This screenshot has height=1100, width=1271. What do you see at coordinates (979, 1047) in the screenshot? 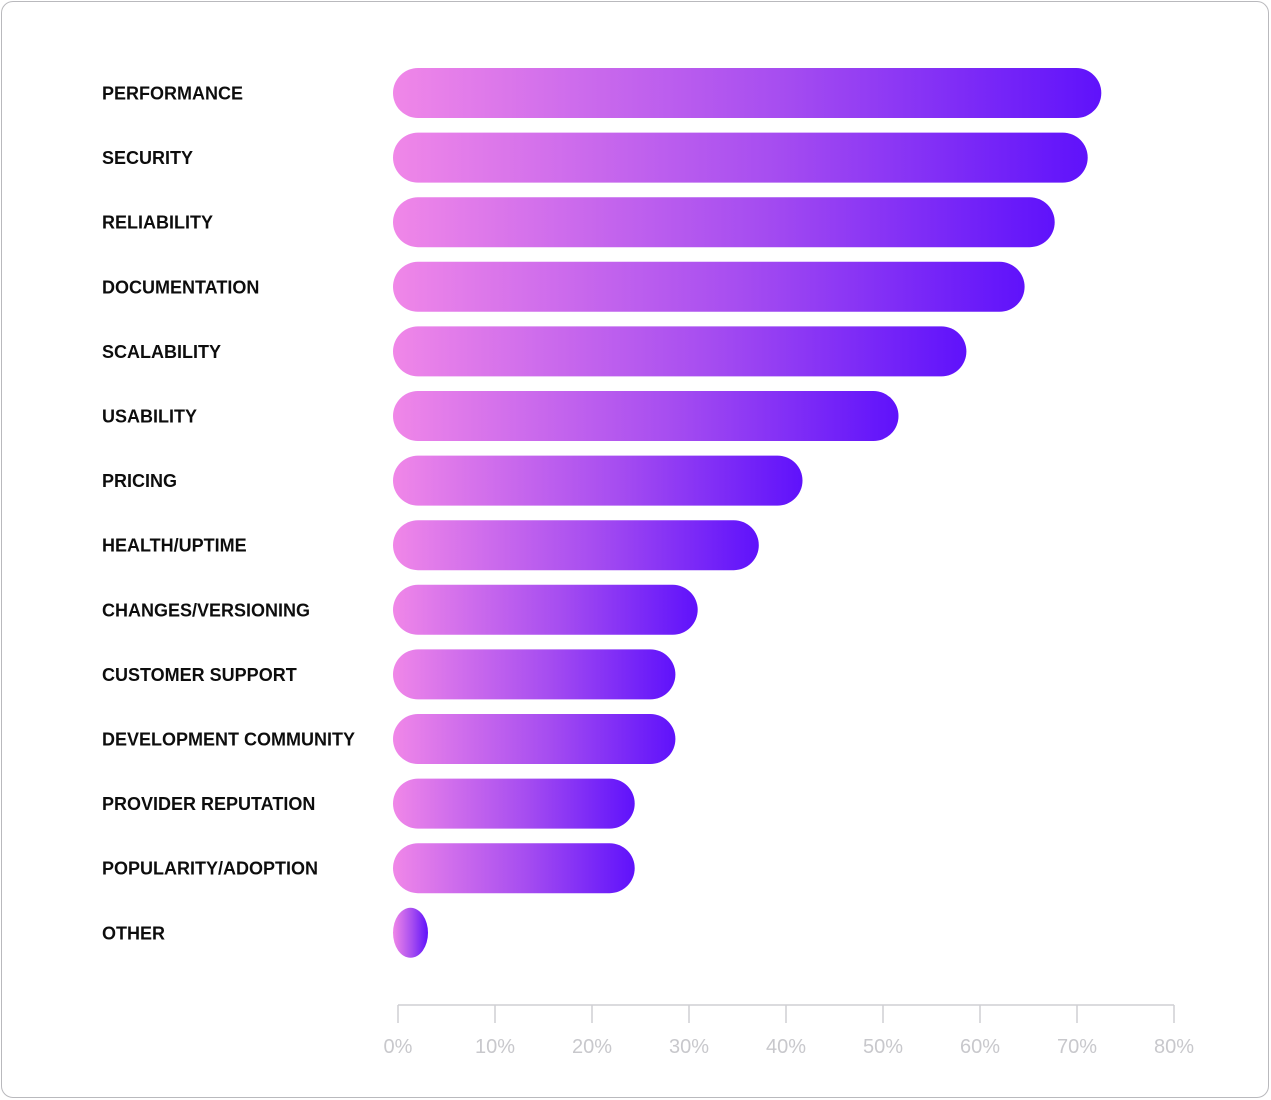
I see `x-tick-label: 60%` at bounding box center [979, 1047].